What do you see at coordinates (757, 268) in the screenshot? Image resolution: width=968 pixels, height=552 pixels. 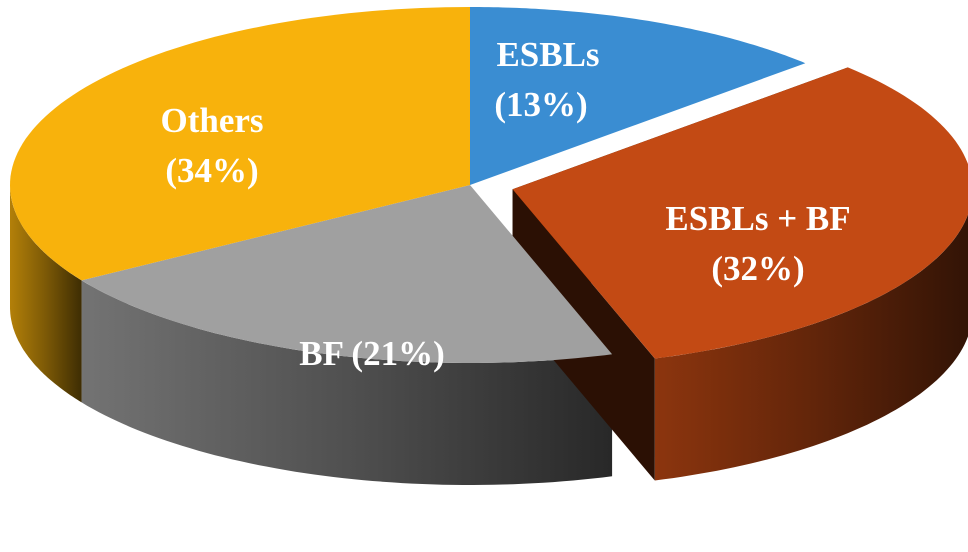 I see `slice-label-1-pct: (32%)` at bounding box center [757, 268].